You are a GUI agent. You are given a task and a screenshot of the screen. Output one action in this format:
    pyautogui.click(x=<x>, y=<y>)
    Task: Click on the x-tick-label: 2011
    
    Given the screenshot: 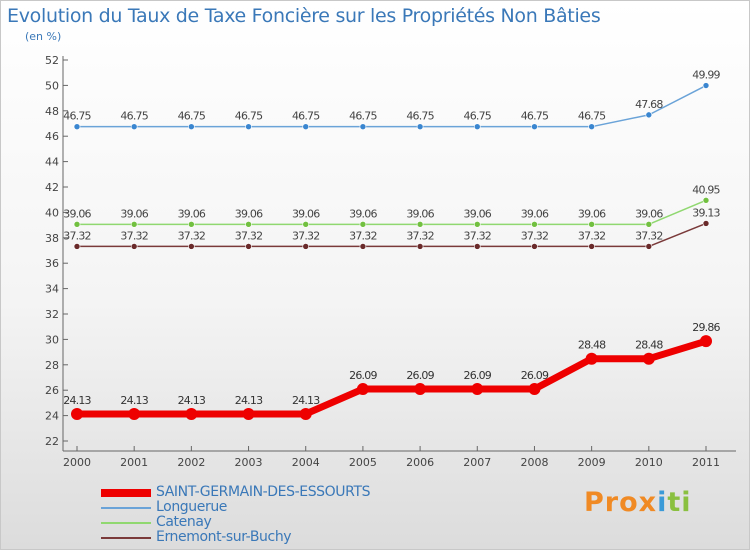 What is the action you would take?
    pyautogui.click(x=706, y=462)
    